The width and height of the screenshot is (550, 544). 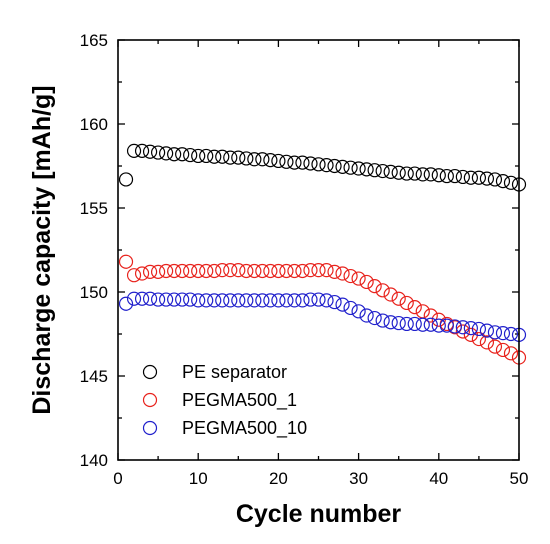 What do you see at coordinates (94, 376) in the screenshot?
I see `y-tick-label: 145` at bounding box center [94, 376].